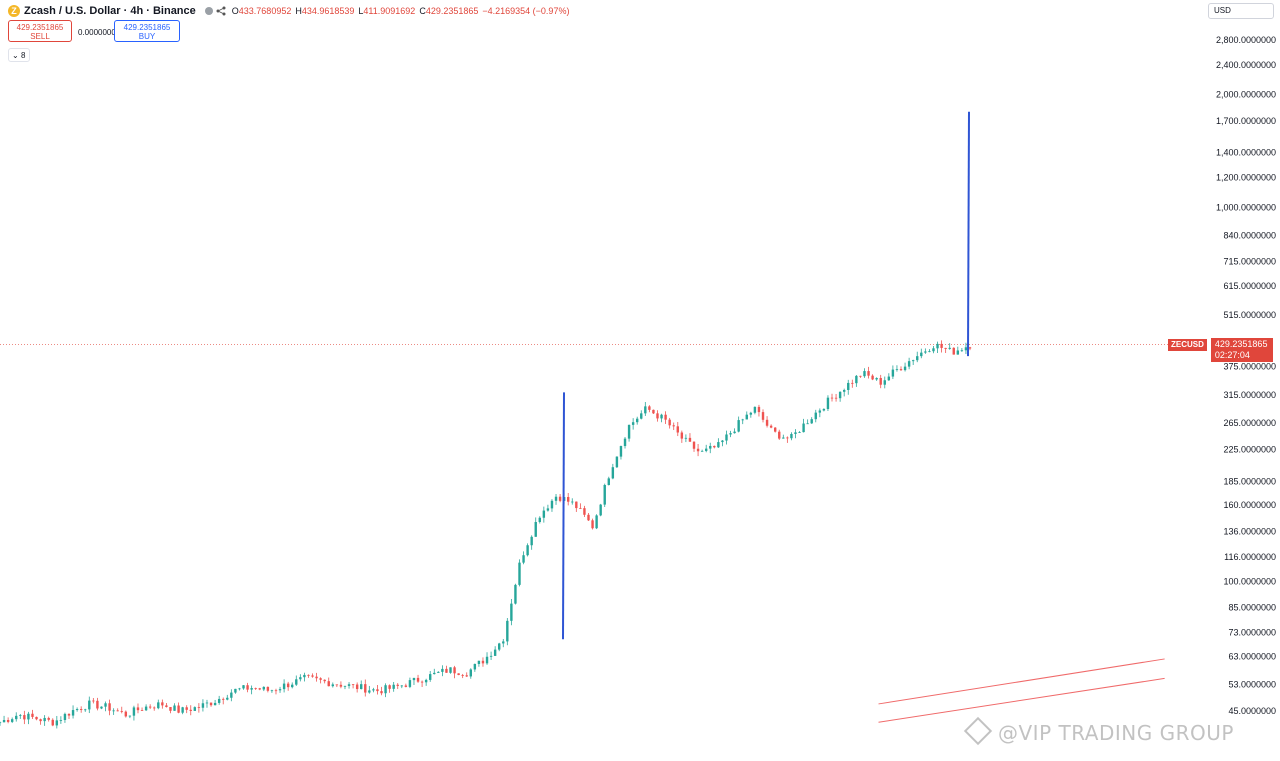  I want to click on ohlc-low: L411.9091692, so click(387, 11).